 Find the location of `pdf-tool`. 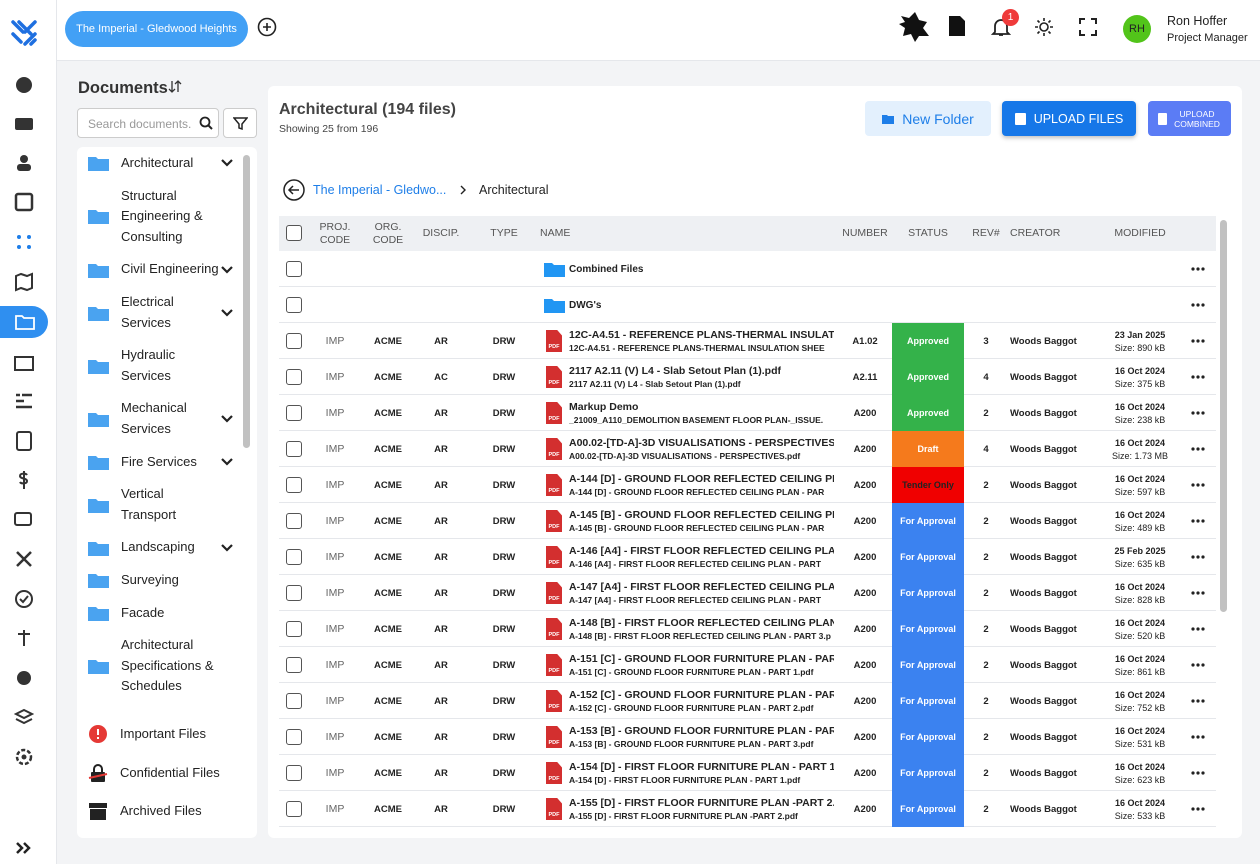

pdf-tool is located at coordinates (957, 26).